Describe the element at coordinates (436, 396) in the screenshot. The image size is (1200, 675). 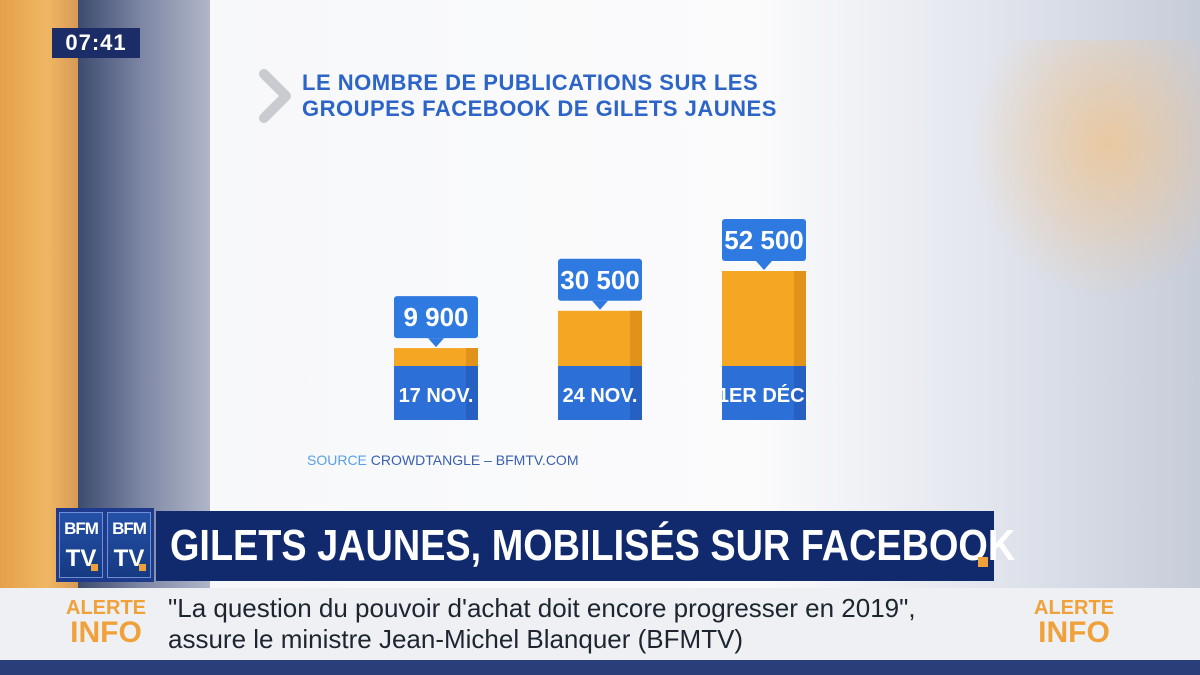
I see `category-label: 17 NOV.` at that location.